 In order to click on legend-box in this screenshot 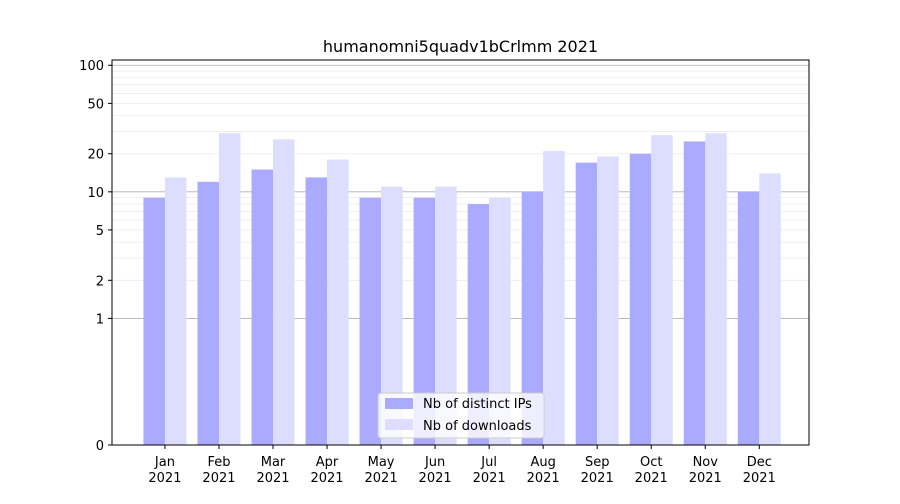, I will do `click(461, 415)`.